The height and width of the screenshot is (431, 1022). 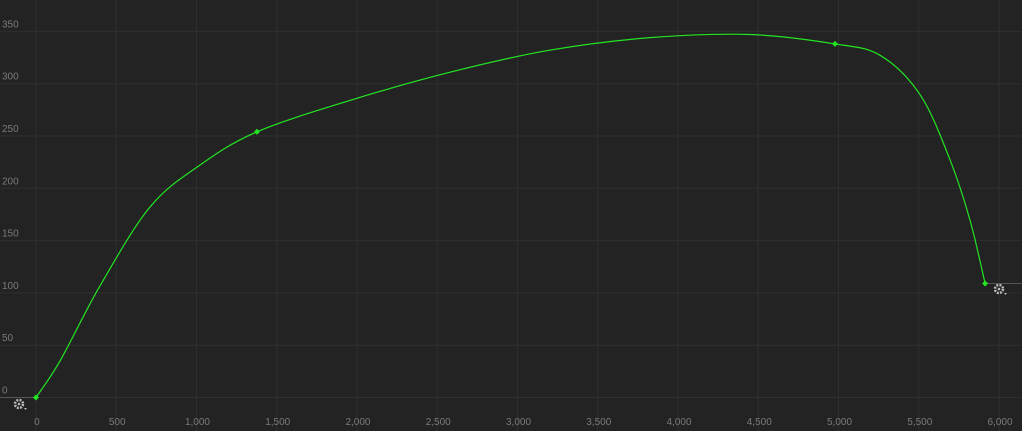 What do you see at coordinates (197, 422) in the screenshot?
I see `x-tick-label: 1,000` at bounding box center [197, 422].